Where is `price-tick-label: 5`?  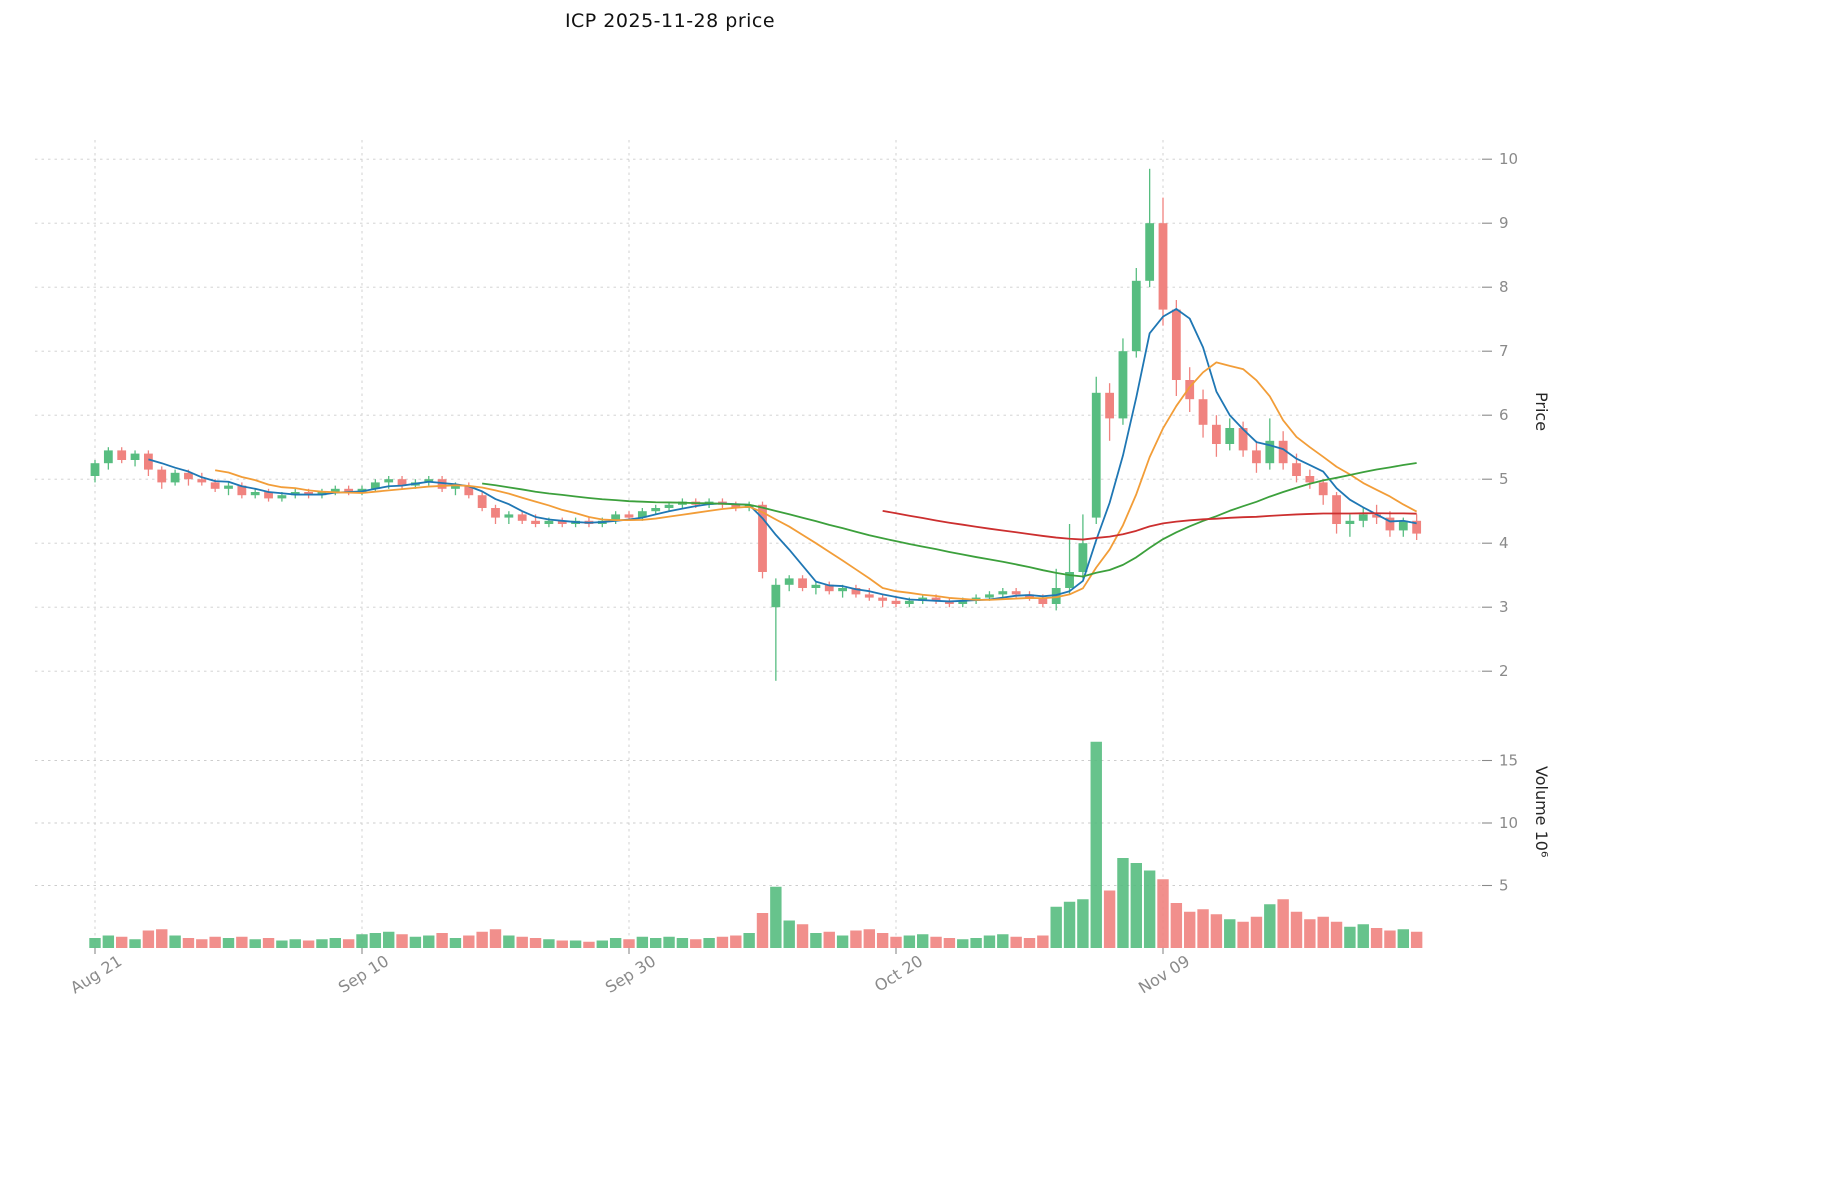
price-tick-label: 5 is located at coordinates (1504, 479).